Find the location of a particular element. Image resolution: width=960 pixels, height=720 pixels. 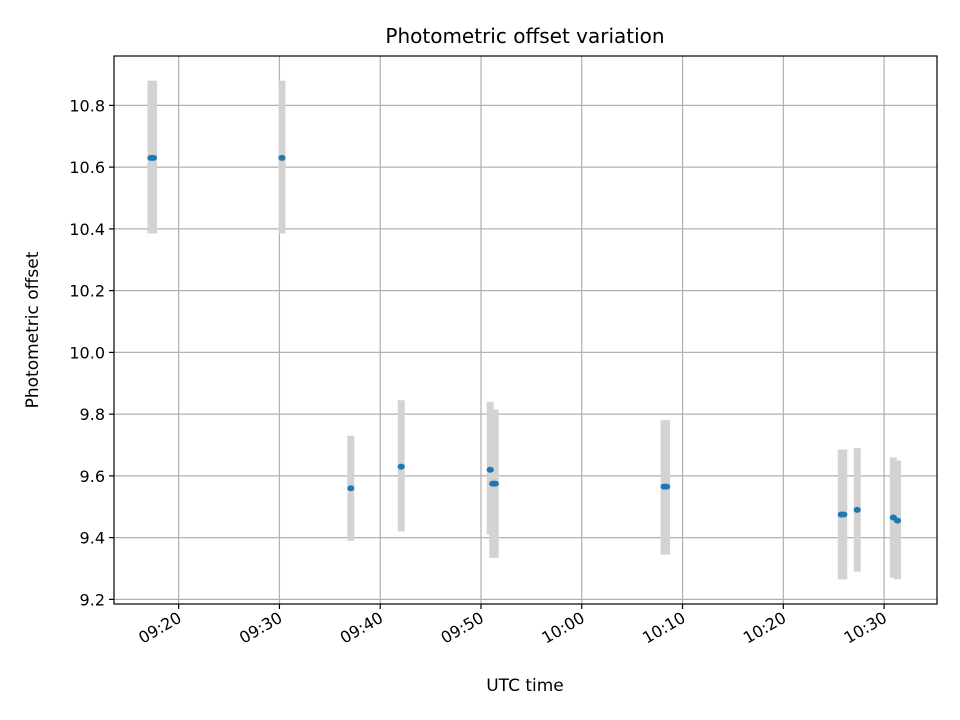

y-axis-ticks: 9.2 9.4 9.6 9.8 10.0 10.2 10.4 10.6 10.8 is located at coordinates (91, 352).